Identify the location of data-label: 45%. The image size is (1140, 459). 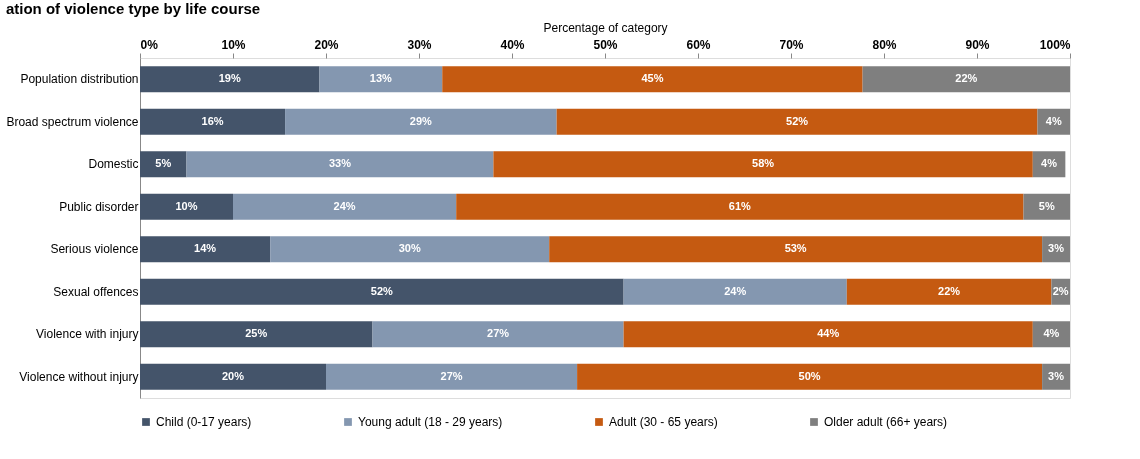
(652, 78).